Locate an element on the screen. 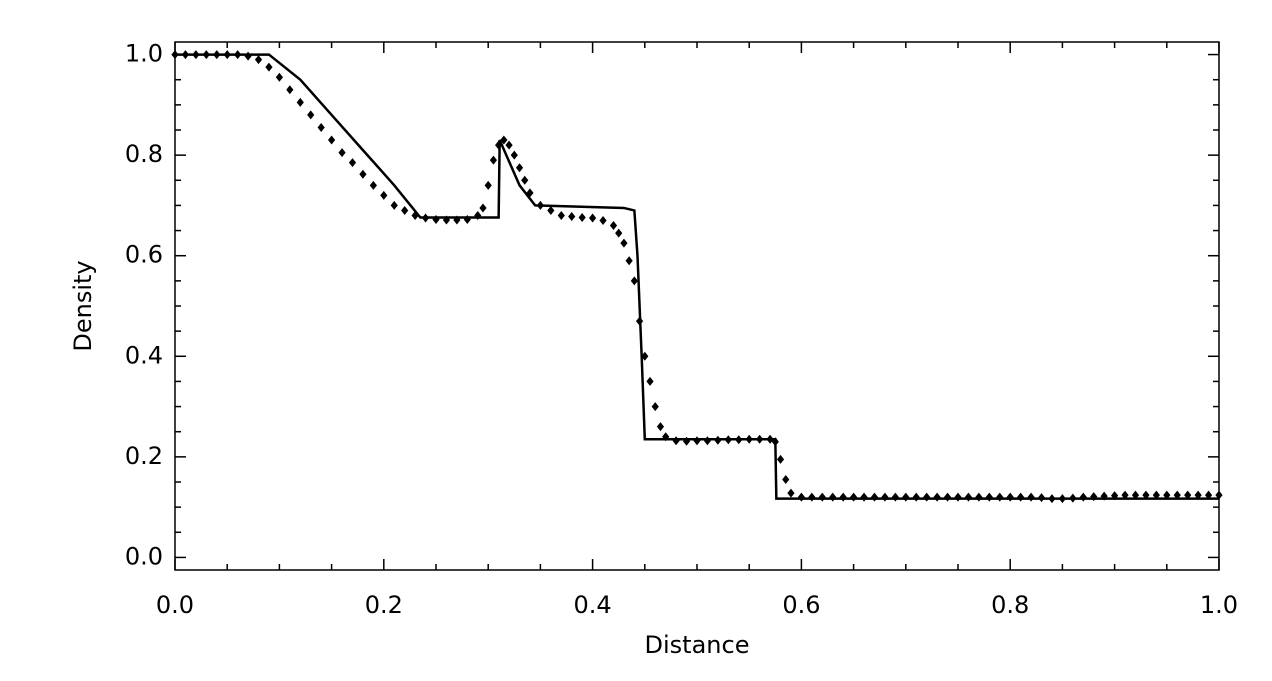 The height and width of the screenshot is (681, 1272). x-axis-label: Distance is located at coordinates (697, 645).